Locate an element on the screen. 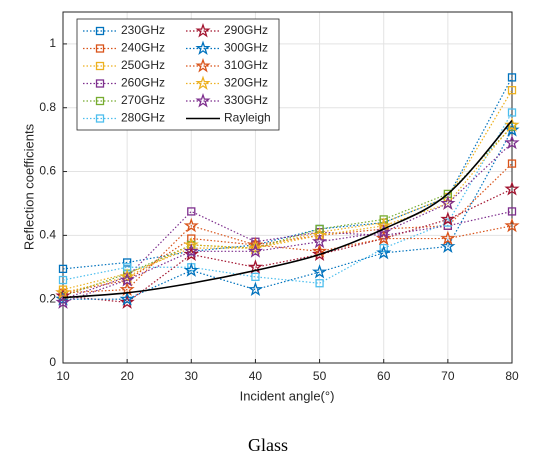  legend-label: 280GHz is located at coordinates (143, 118).